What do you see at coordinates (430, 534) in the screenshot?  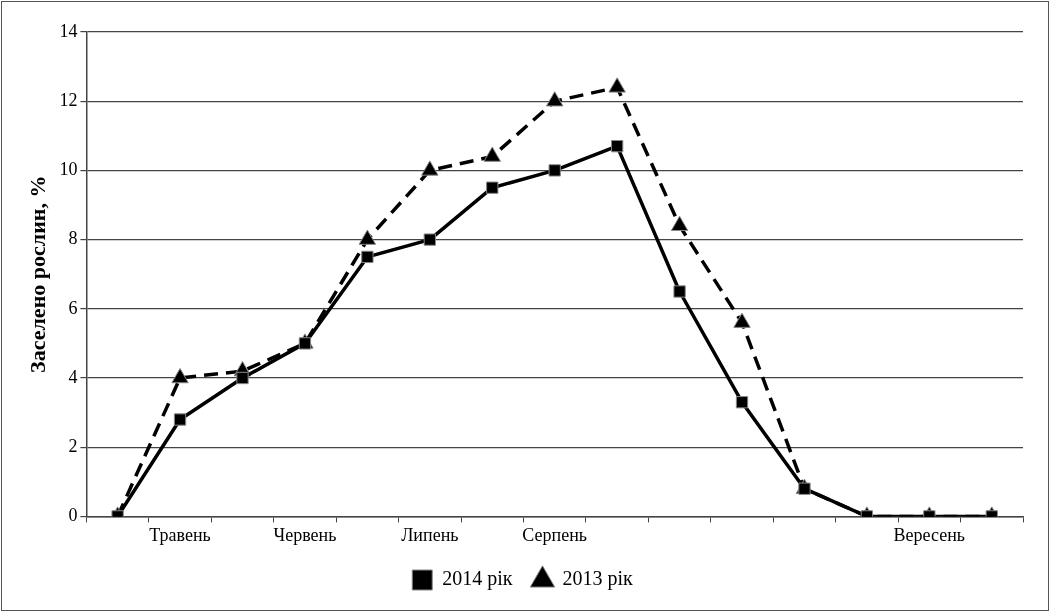 I see `x-tick-label: Липень` at bounding box center [430, 534].